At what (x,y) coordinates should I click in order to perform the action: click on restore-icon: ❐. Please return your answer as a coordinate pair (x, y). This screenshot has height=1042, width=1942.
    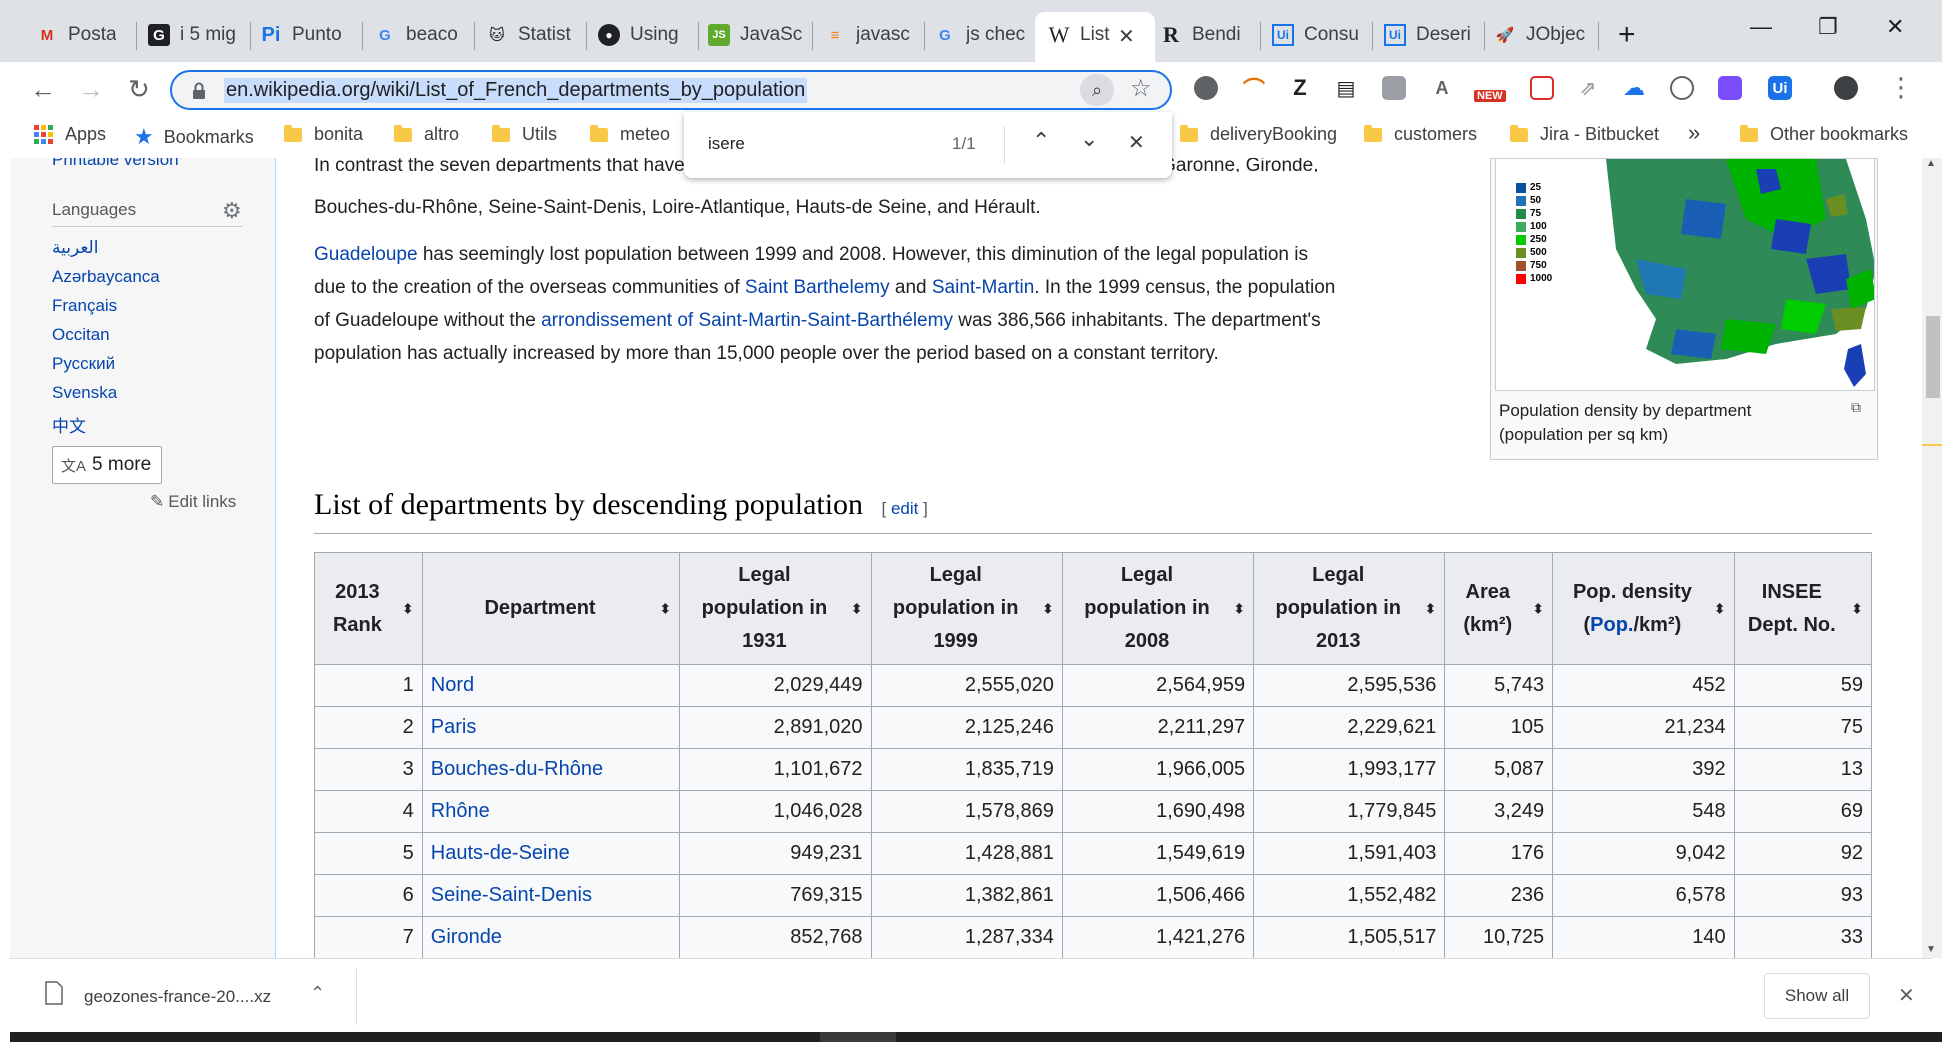
    Looking at the image, I should click on (1828, 26).